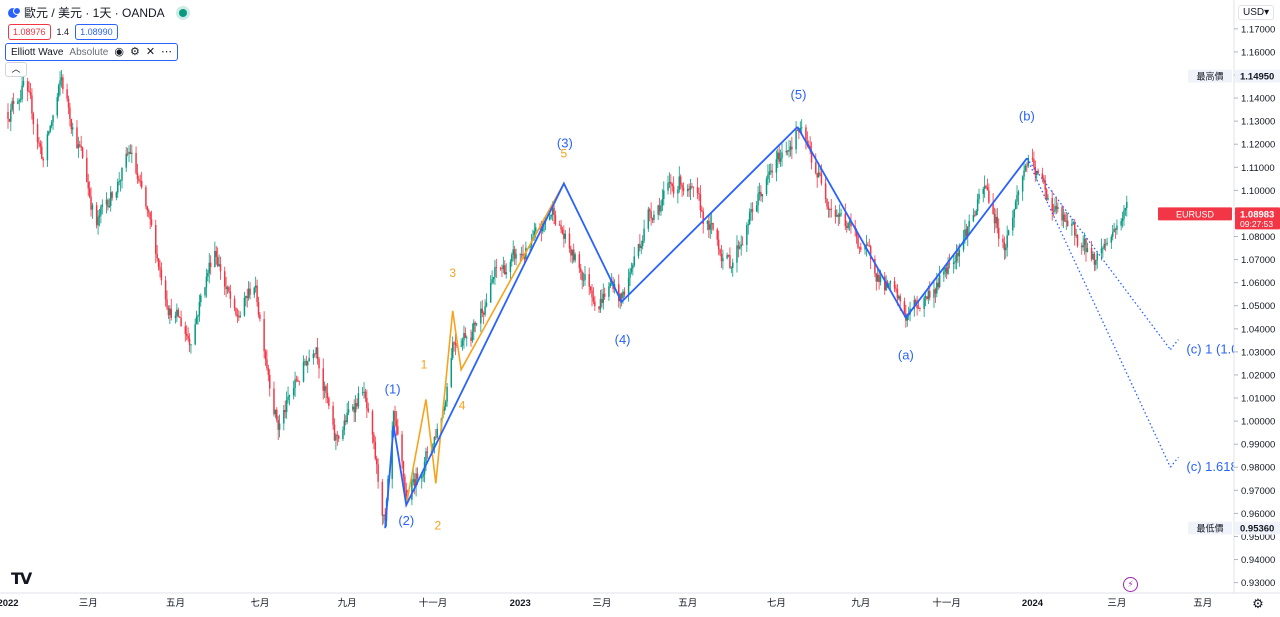 The image size is (1280, 617). Describe the element at coordinates (167, 51) in the screenshot. I see `more-icon: ⋯` at that location.